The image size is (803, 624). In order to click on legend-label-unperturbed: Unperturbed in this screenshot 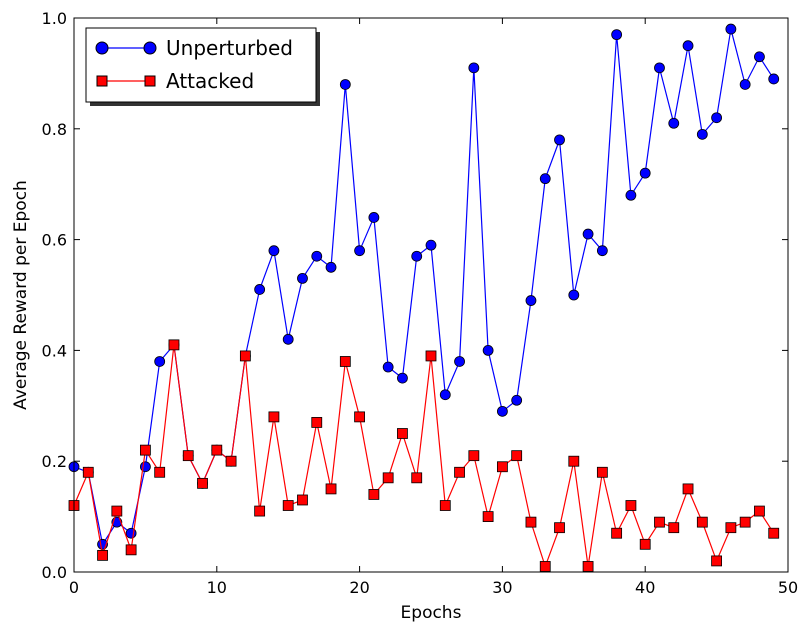, I will do `click(229, 48)`.